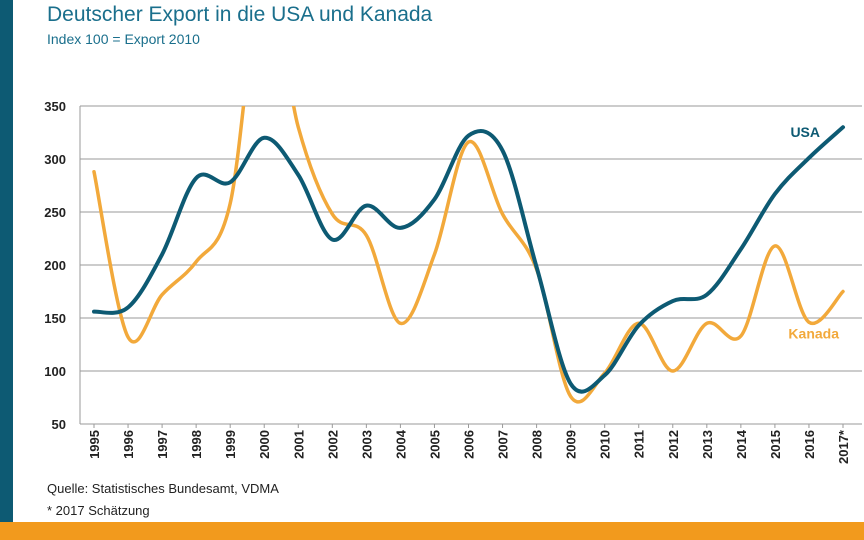 This screenshot has width=864, height=540. I want to click on x-tick-label: 2006, so click(469, 444).